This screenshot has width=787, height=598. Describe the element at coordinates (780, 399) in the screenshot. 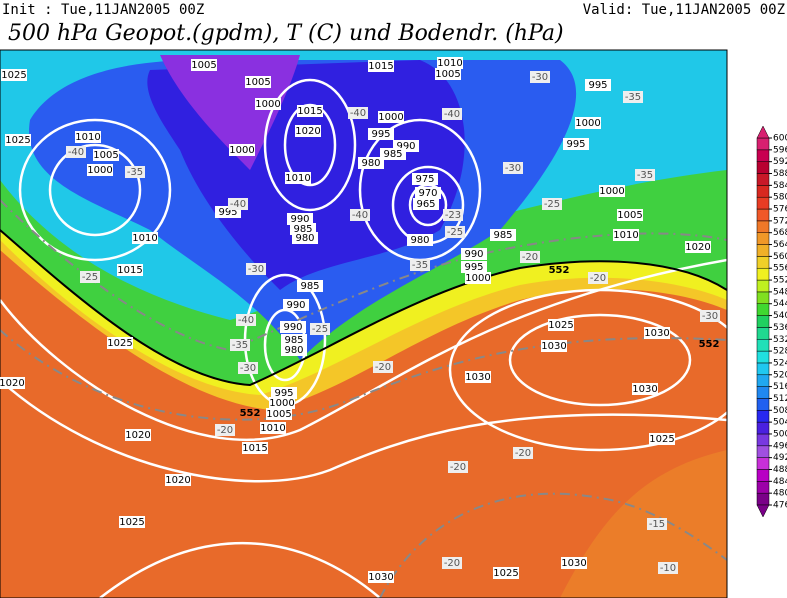

I see `colorbar-tick-label: 512` at that location.